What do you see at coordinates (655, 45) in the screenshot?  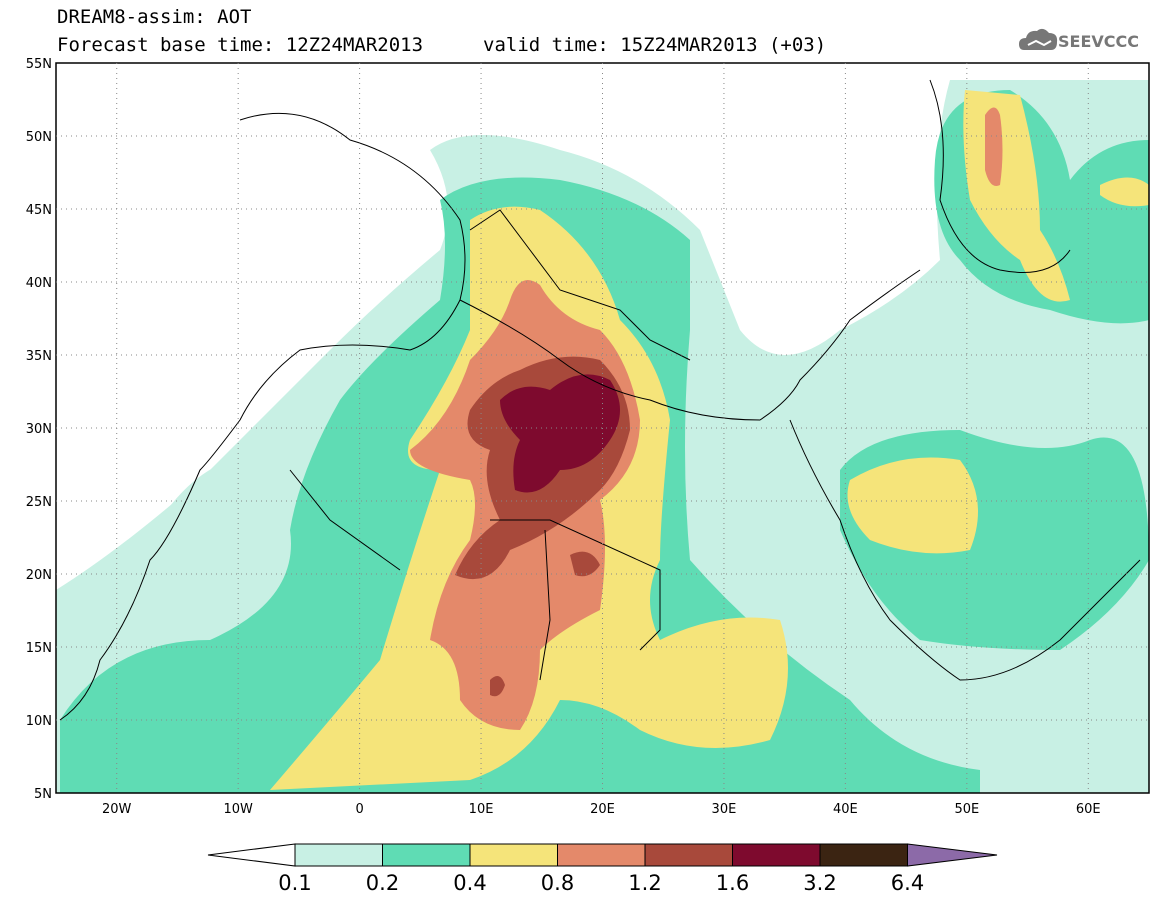 I see `valid-time: valid time: 15Z24MAR2013 (+03)` at bounding box center [655, 45].